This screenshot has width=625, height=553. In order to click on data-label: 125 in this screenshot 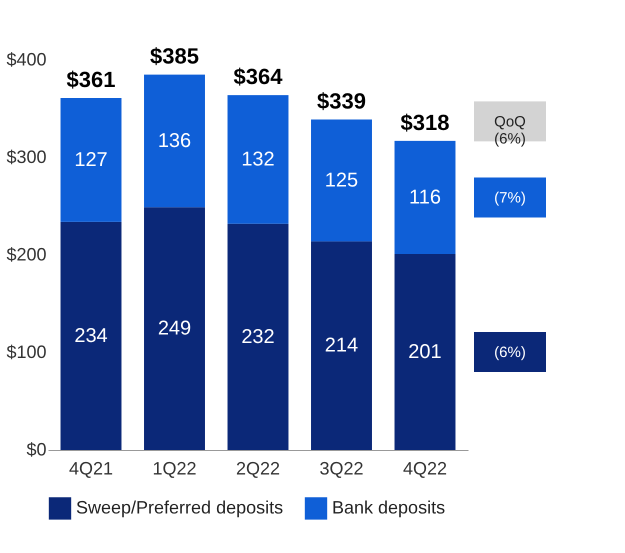, I will do `click(341, 180)`.